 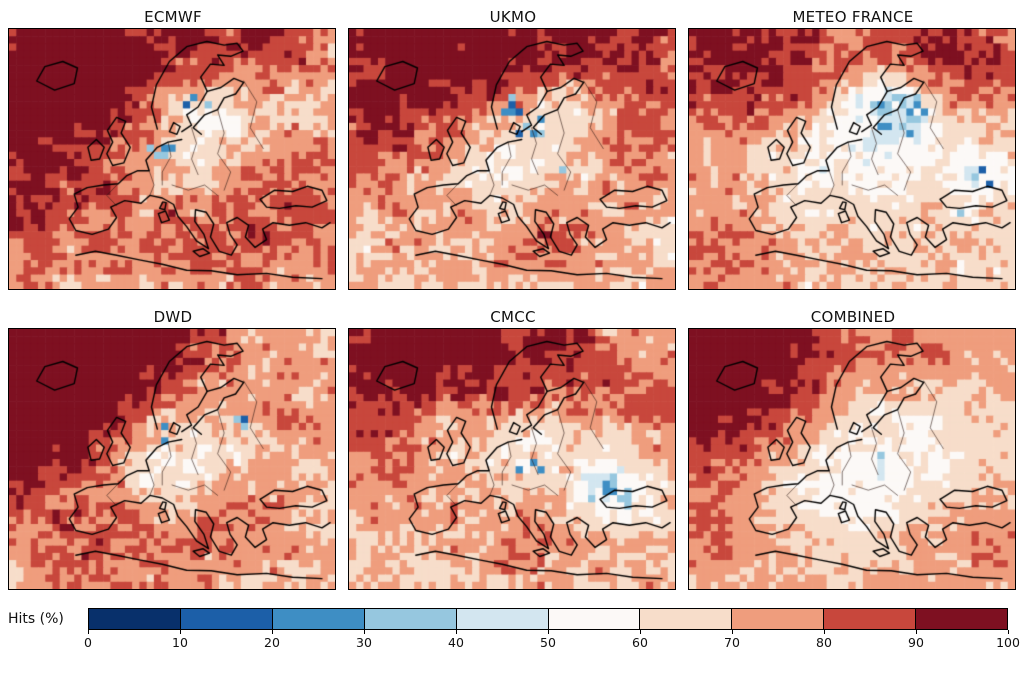 I want to click on panel-ukmo: UKMO, so click(x=513, y=148).